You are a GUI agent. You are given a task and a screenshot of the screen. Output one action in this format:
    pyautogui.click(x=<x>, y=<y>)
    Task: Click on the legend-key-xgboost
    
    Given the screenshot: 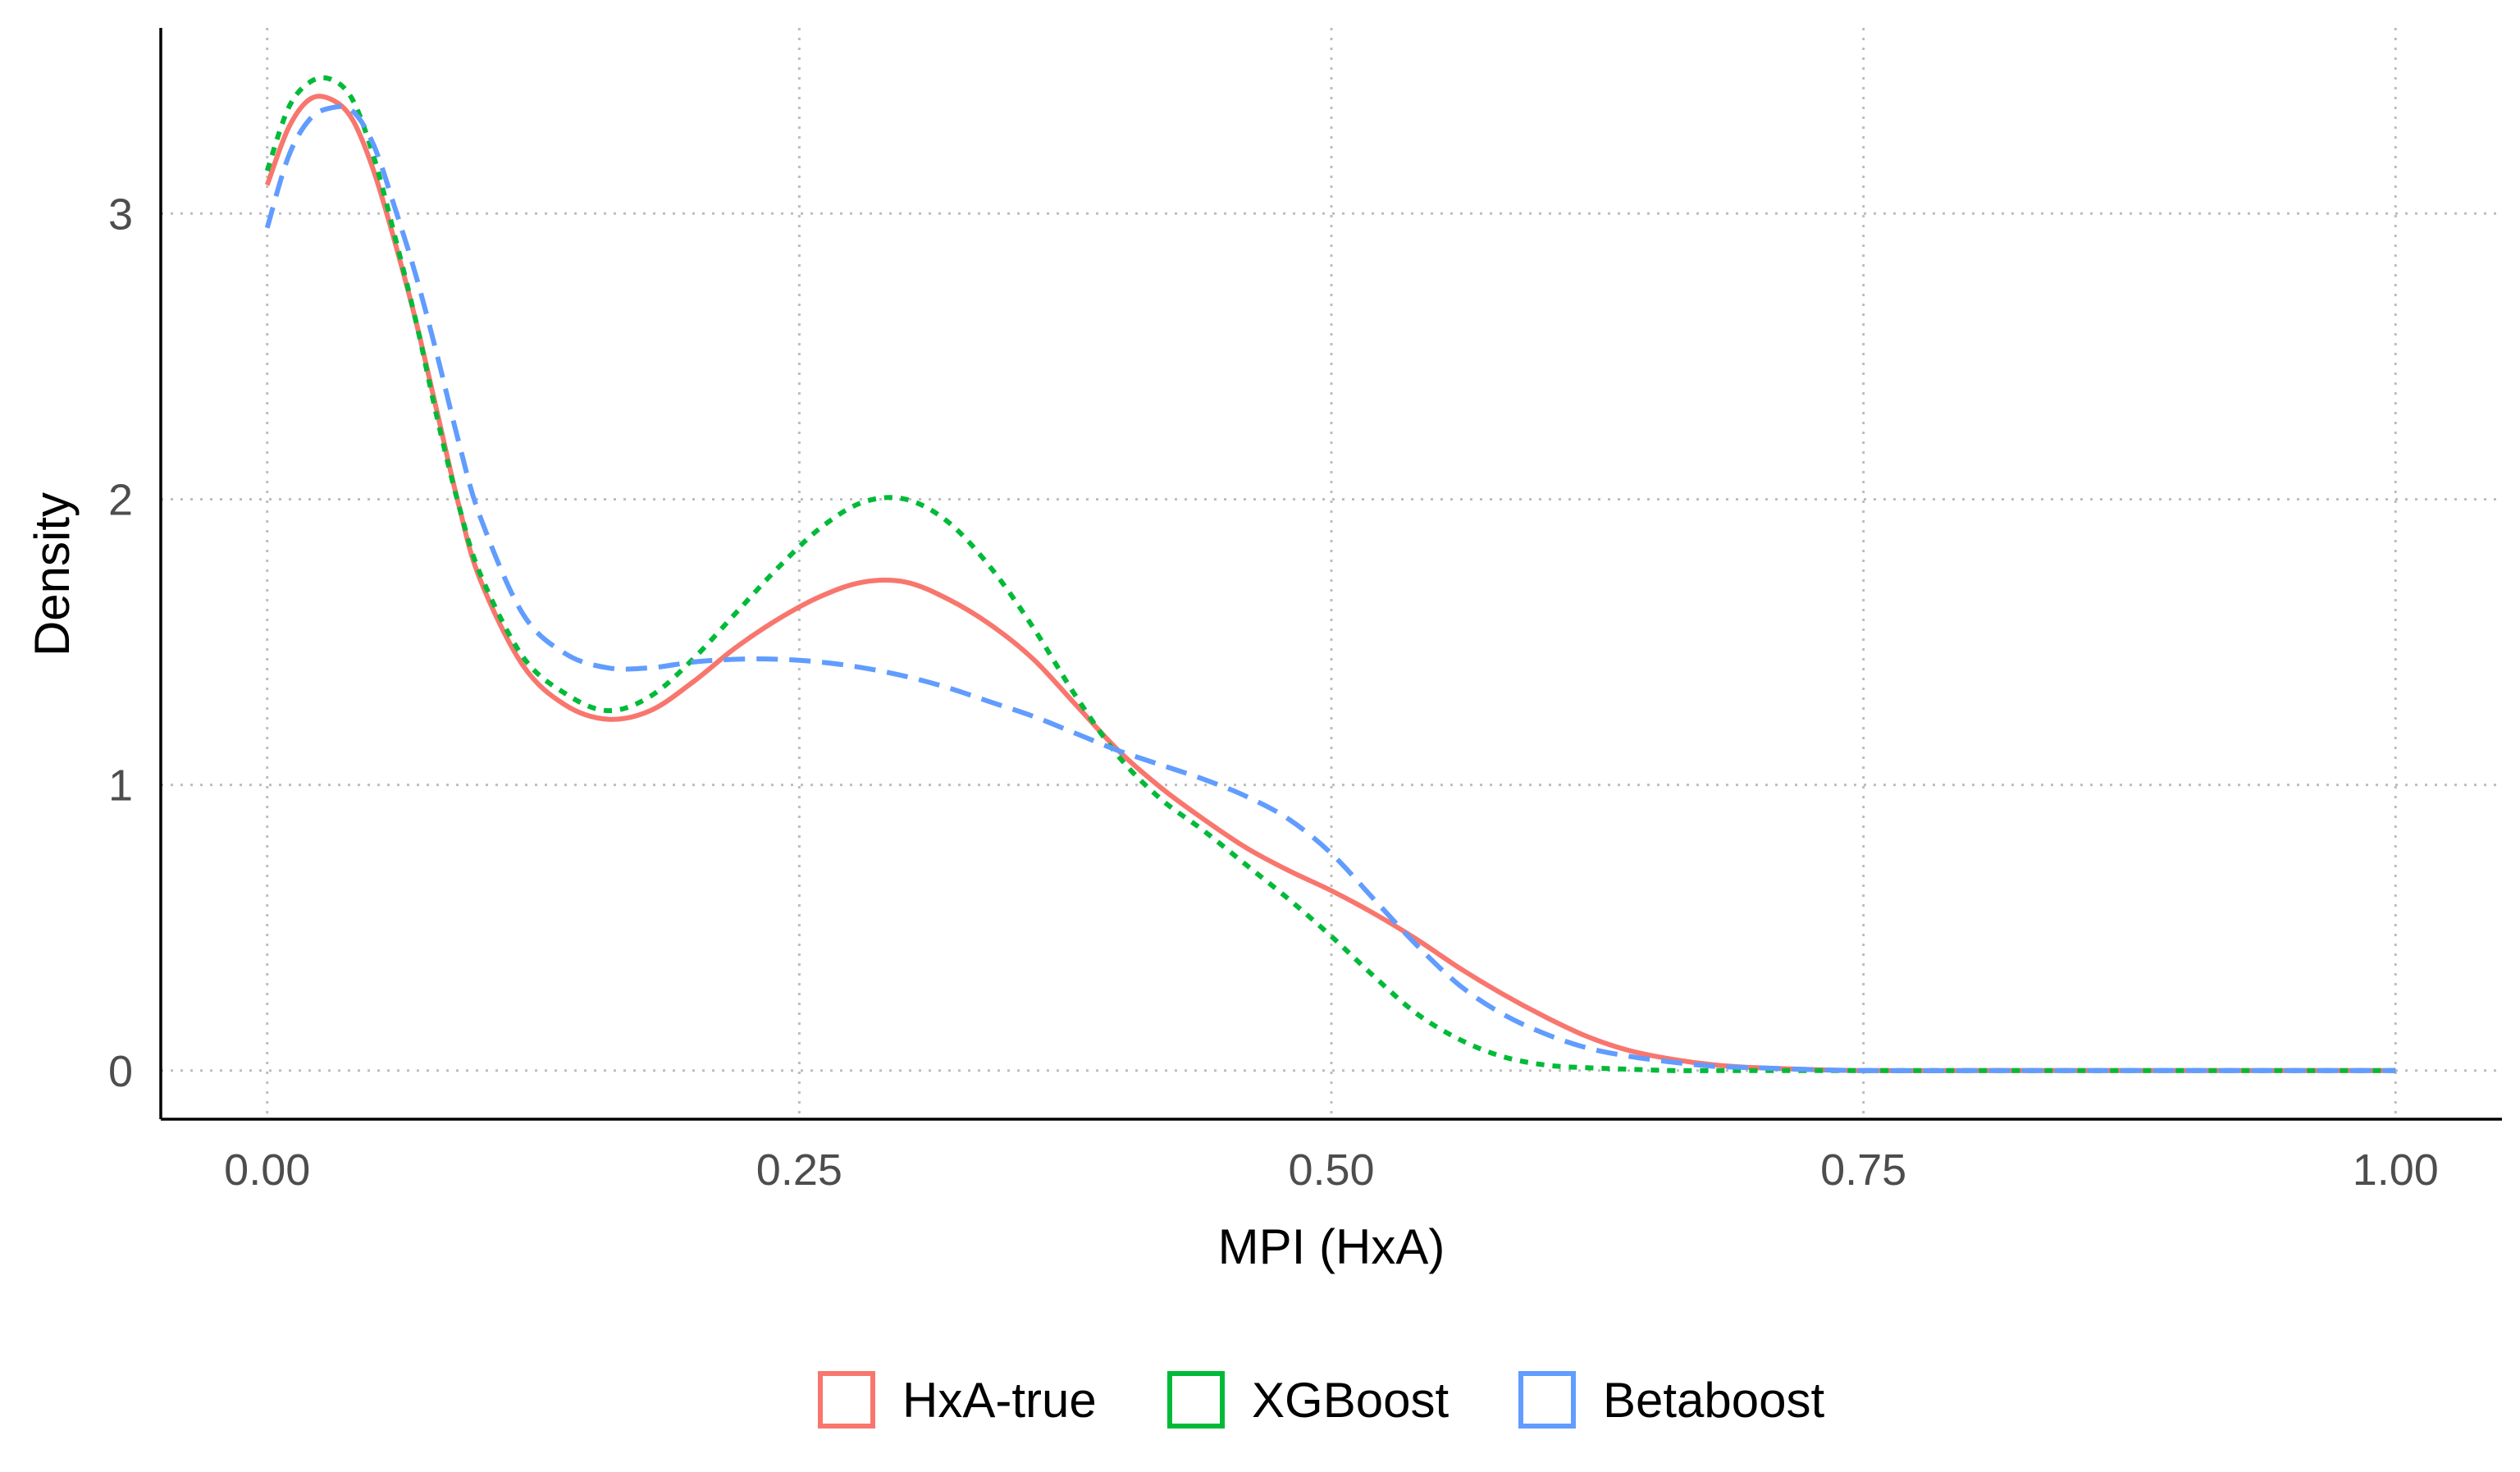 What is the action you would take?
    pyautogui.click(x=1196, y=1400)
    